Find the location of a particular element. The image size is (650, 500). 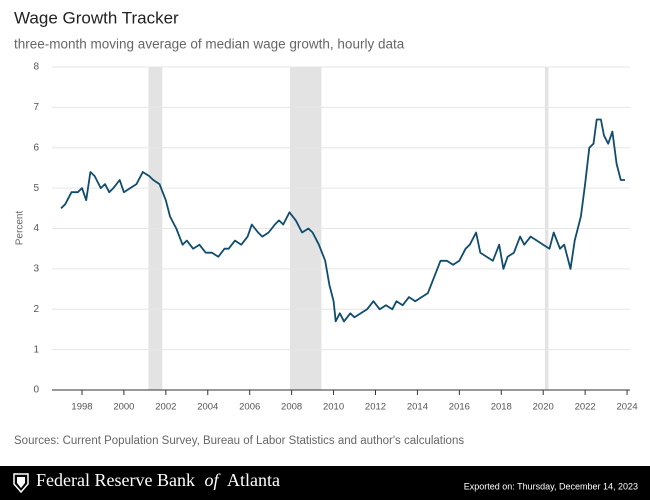

y-tick-label: 7 is located at coordinates (36, 107).